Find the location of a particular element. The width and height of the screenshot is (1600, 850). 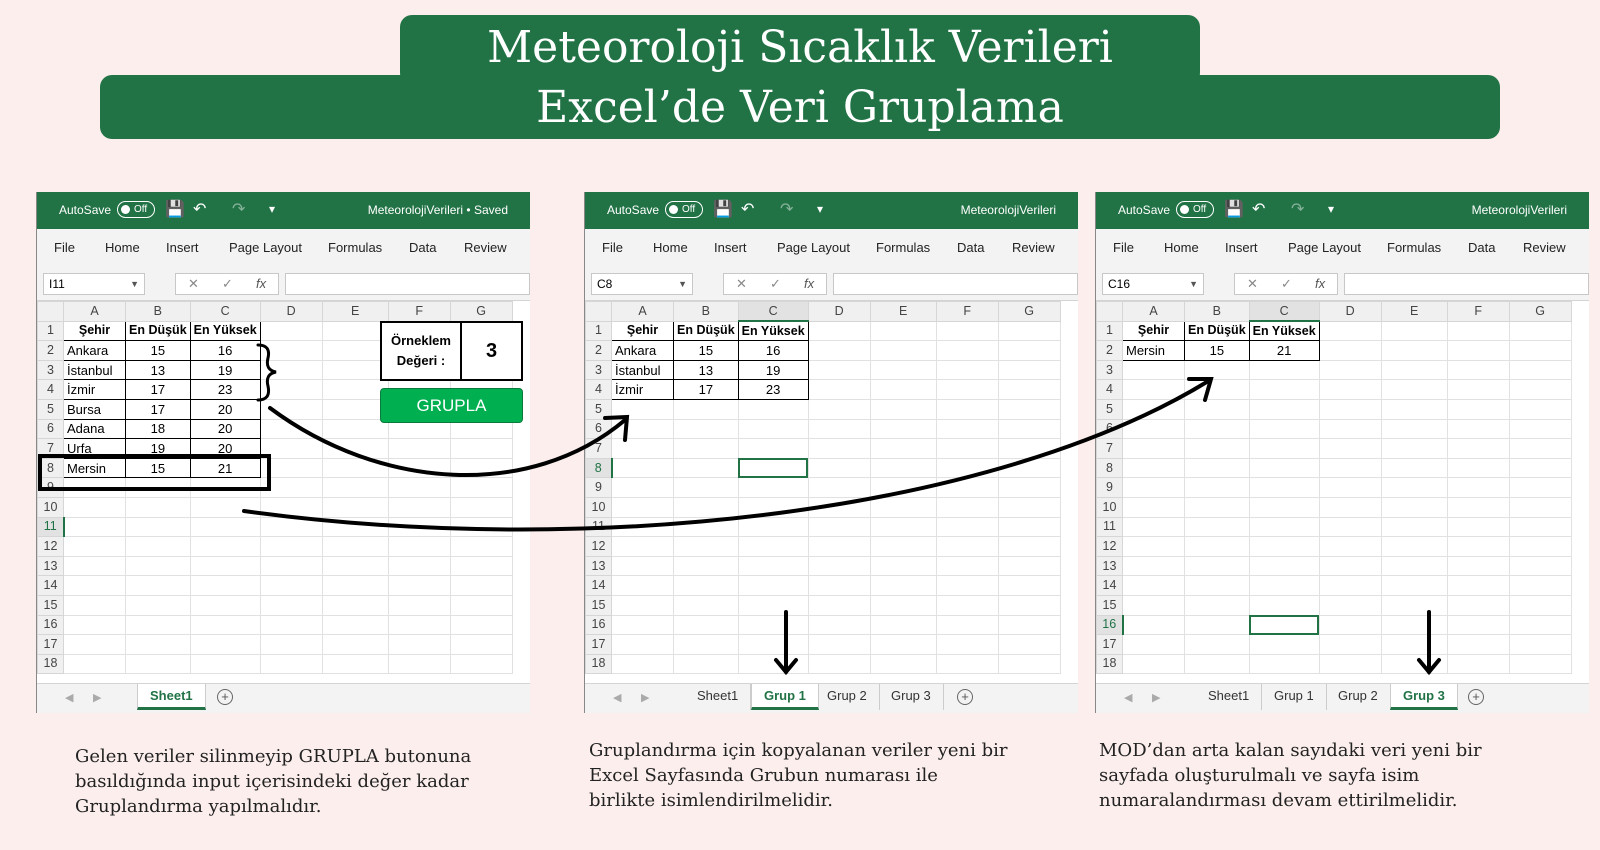

ribbon-tab-file: File is located at coordinates (1123, 247).